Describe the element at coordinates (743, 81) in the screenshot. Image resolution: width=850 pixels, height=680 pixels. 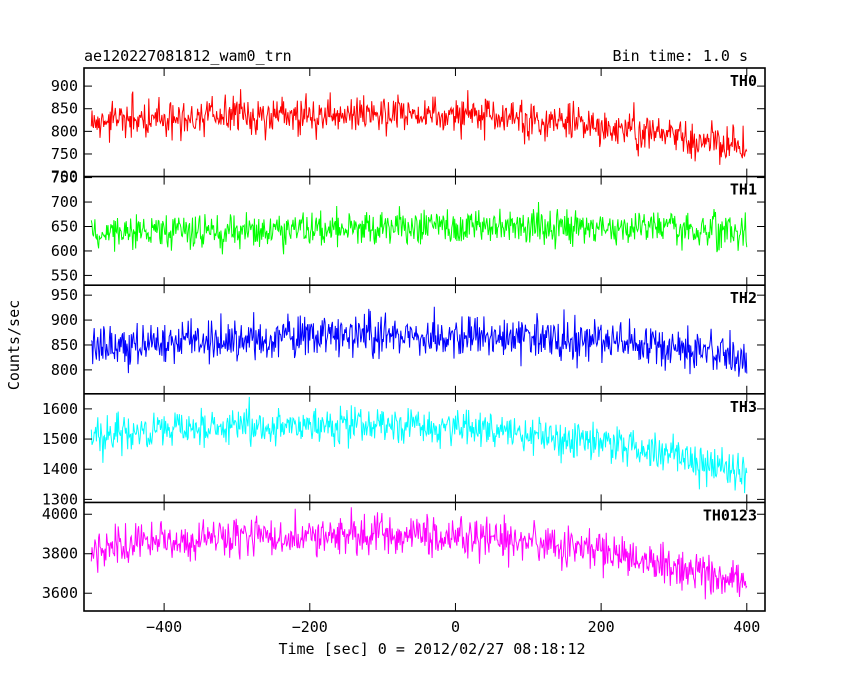
I see `panel-label-th0: TH0` at that location.